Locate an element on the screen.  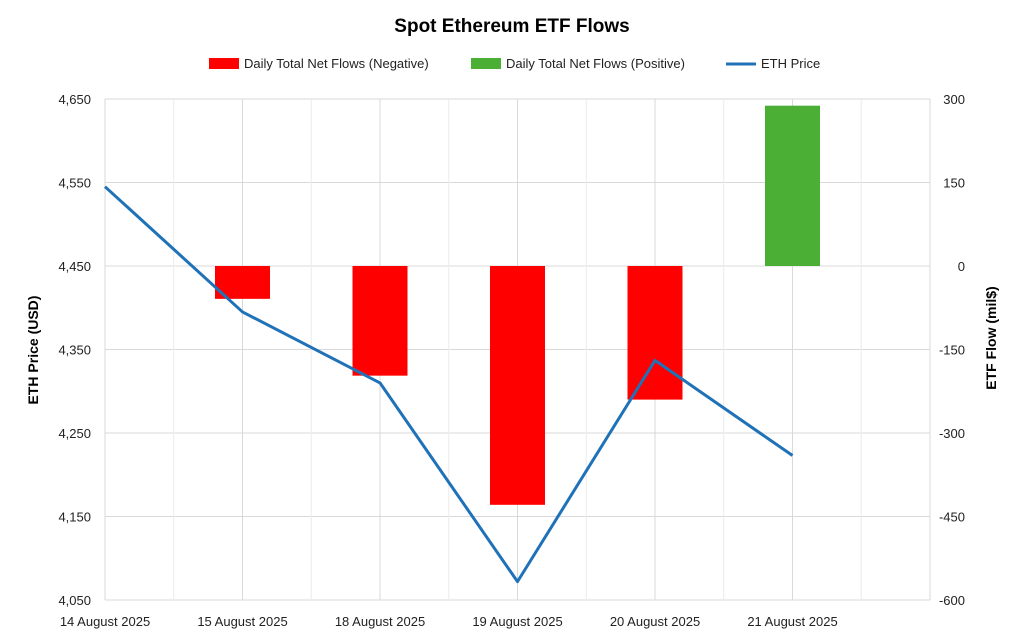
bar-positive-flow is located at coordinates (792, 186).